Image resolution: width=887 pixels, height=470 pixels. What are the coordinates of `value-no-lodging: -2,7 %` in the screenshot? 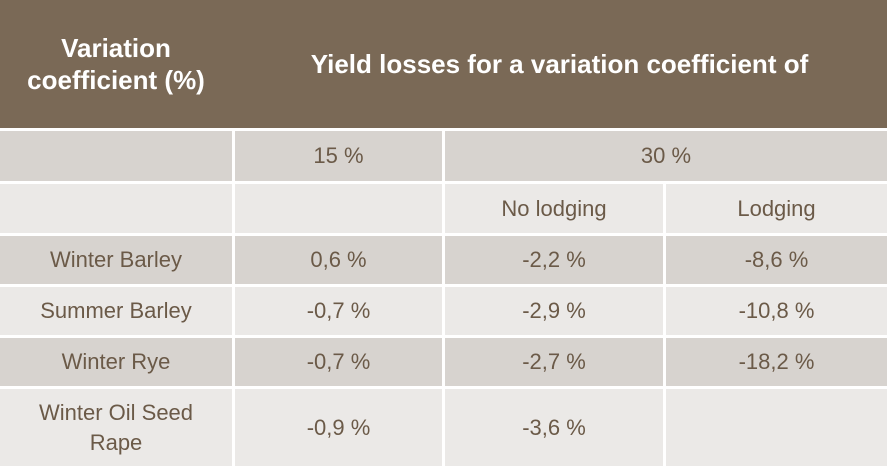 It's located at (554, 361).